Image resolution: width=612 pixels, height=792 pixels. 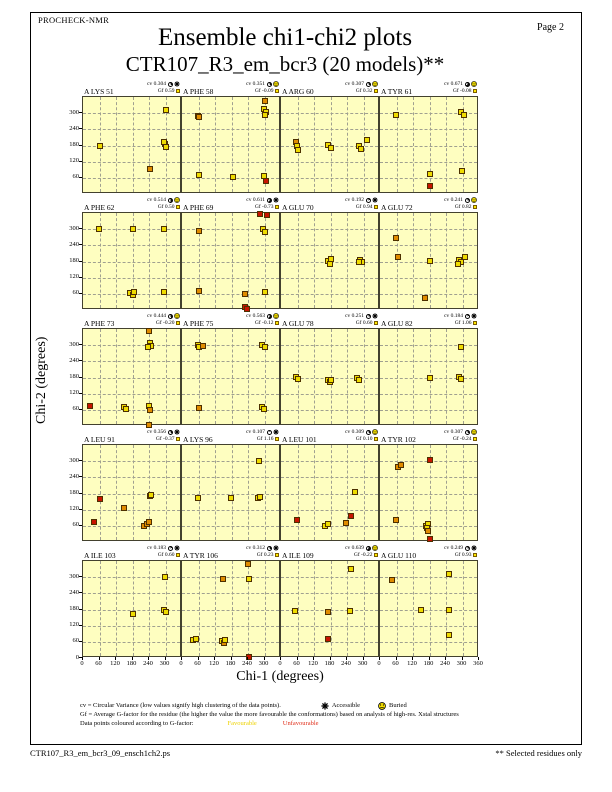 I want to click on residue-label: A GLU 70, so click(x=298, y=207).